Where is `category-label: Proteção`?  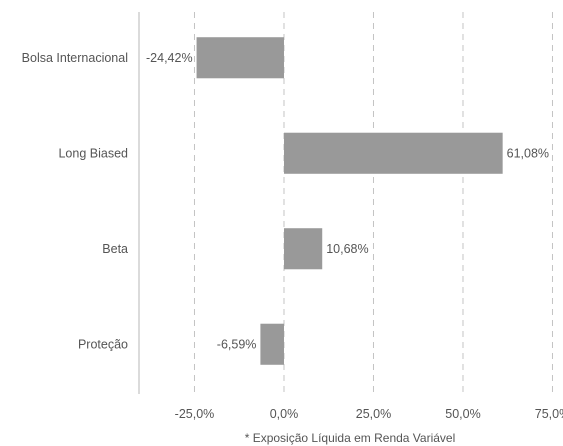
category-label: Proteção is located at coordinates (103, 344).